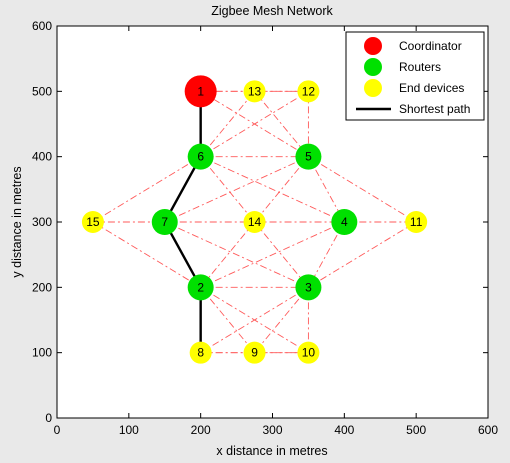 The image size is (510, 463). Describe the element at coordinates (42, 26) in the screenshot. I see `y-tick-label: 600` at that location.